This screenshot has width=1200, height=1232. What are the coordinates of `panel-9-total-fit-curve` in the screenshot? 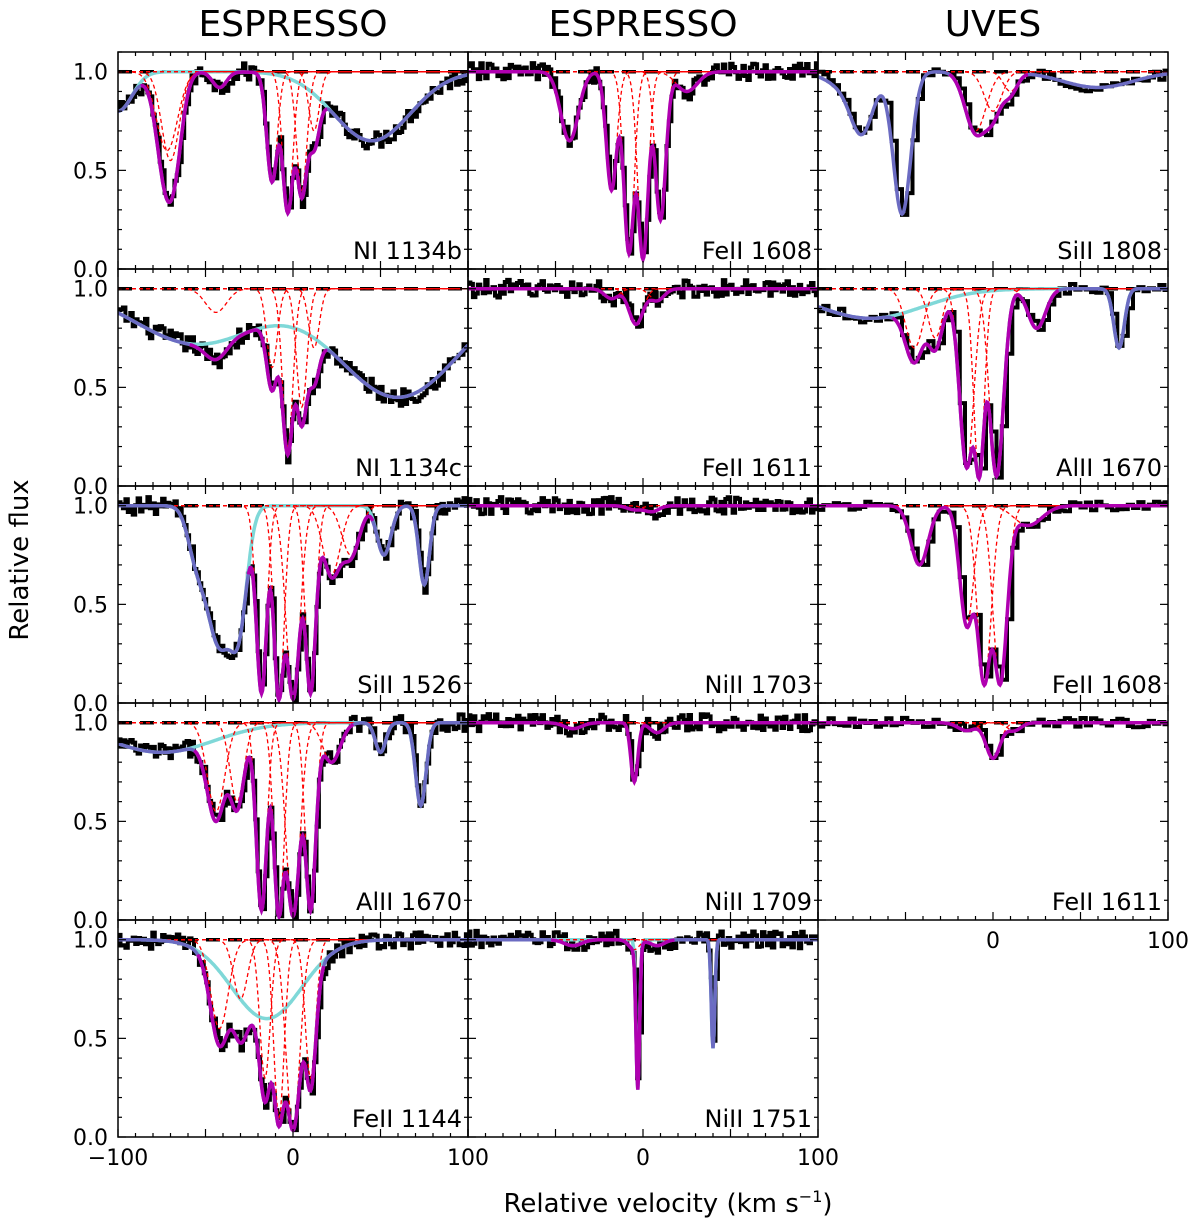 It's located at (643, 753).